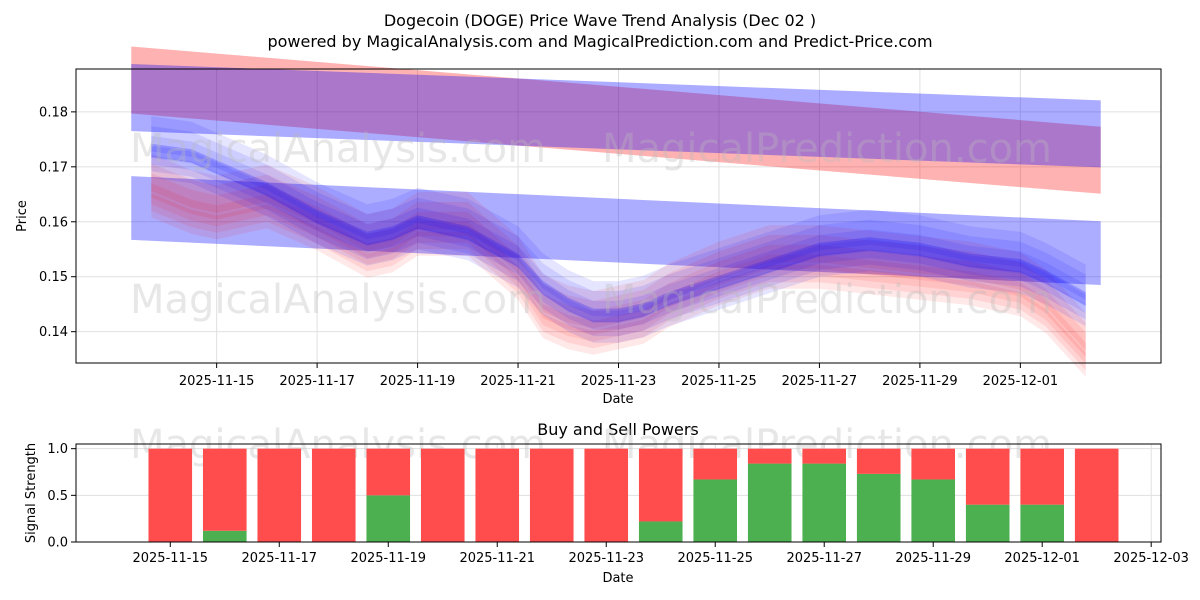 The width and height of the screenshot is (1200, 600). Describe the element at coordinates (715, 558) in the screenshot. I see `signal-x-tick-label: 2025-11-25` at that location.